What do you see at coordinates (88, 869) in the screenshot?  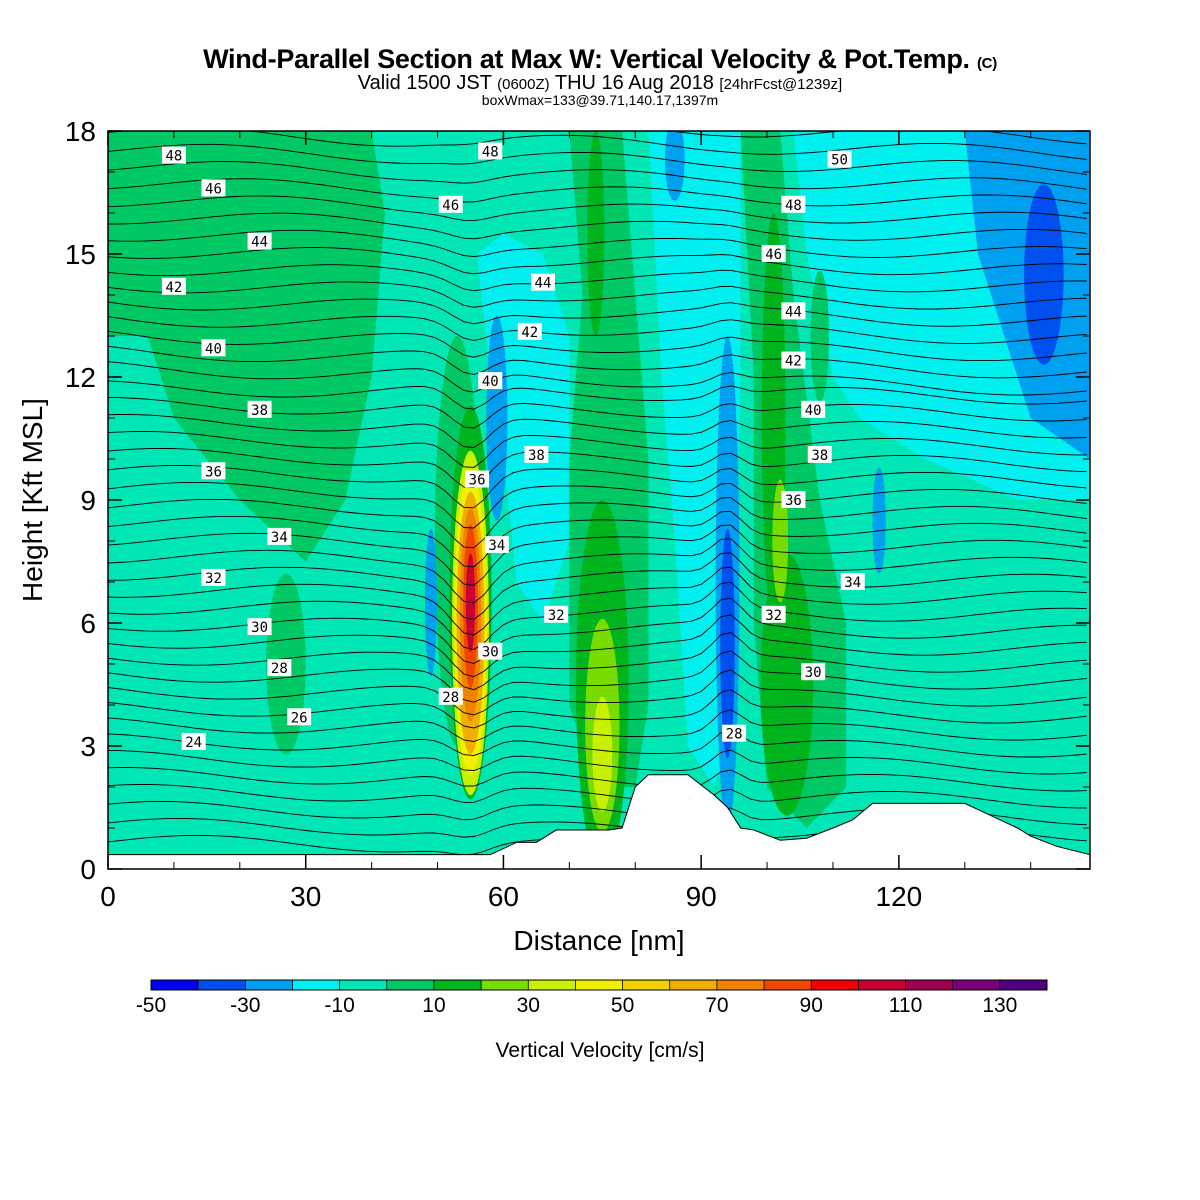 I see `y-tick-label: 0` at bounding box center [88, 869].